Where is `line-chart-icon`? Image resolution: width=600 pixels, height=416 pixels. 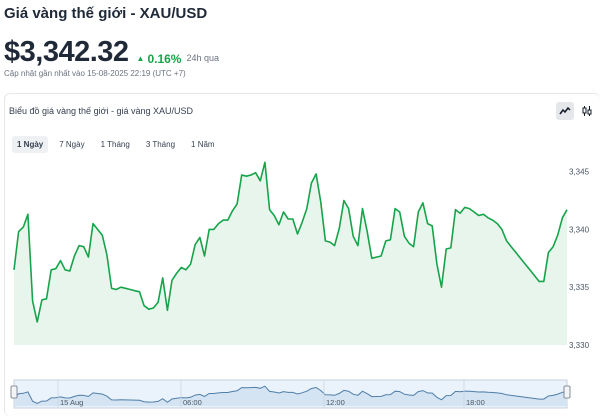 line-chart-icon is located at coordinates (565, 110).